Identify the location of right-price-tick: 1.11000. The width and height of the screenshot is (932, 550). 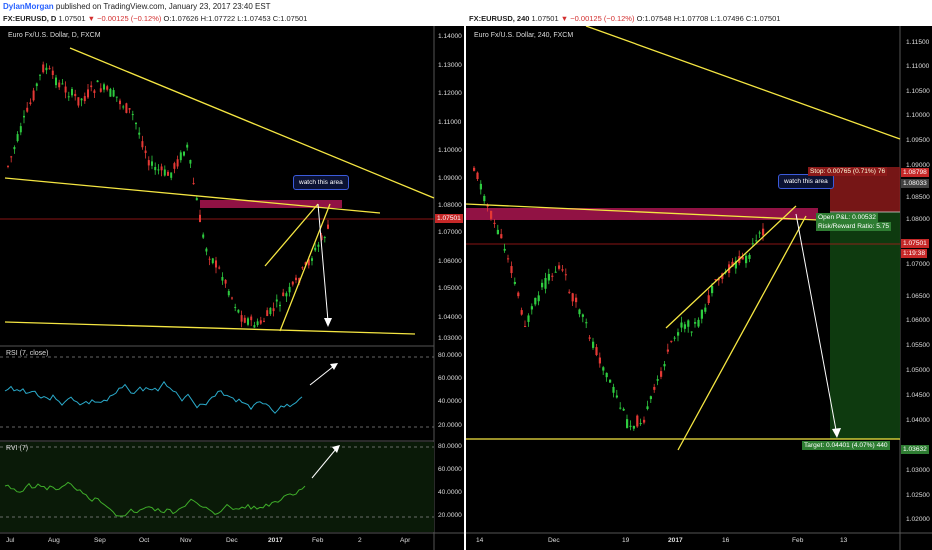
(918, 66).